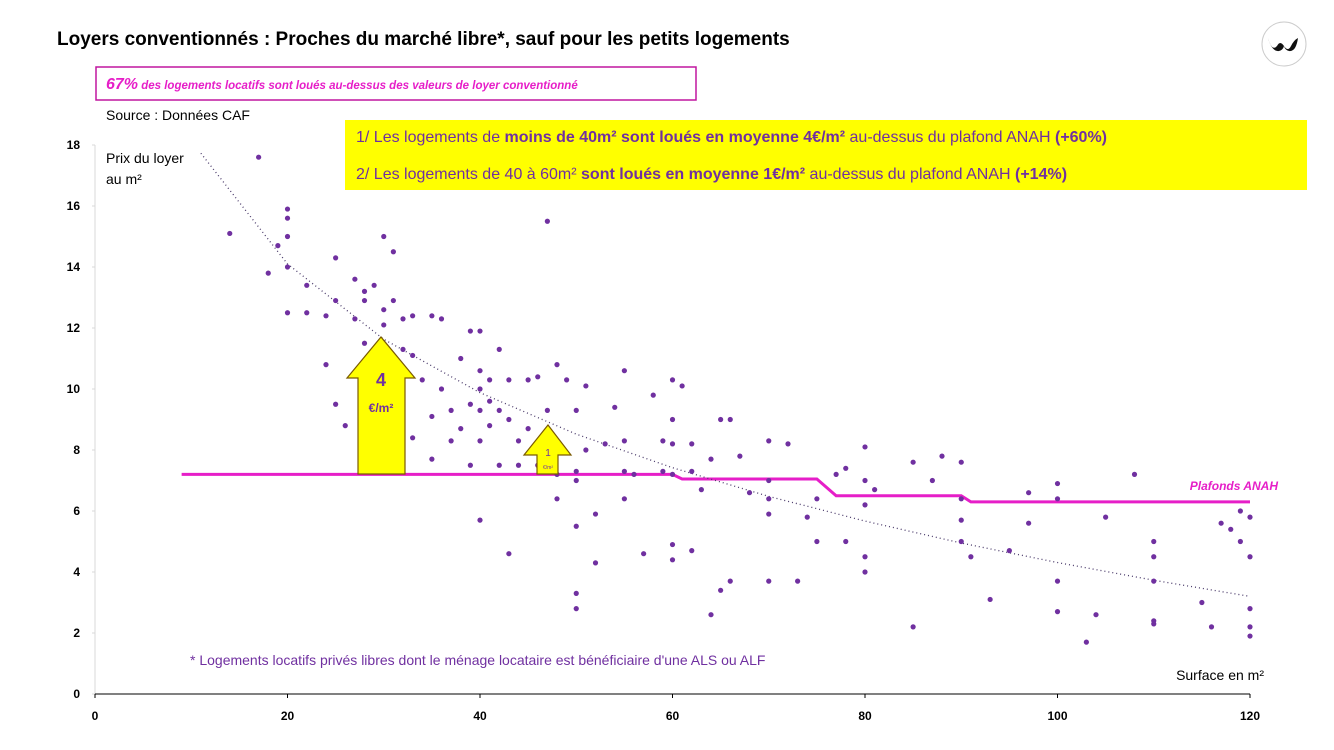 Image resolution: width=1334 pixels, height=750 pixels. What do you see at coordinates (480, 716) in the screenshot?
I see `x-tick-label: 40` at bounding box center [480, 716].